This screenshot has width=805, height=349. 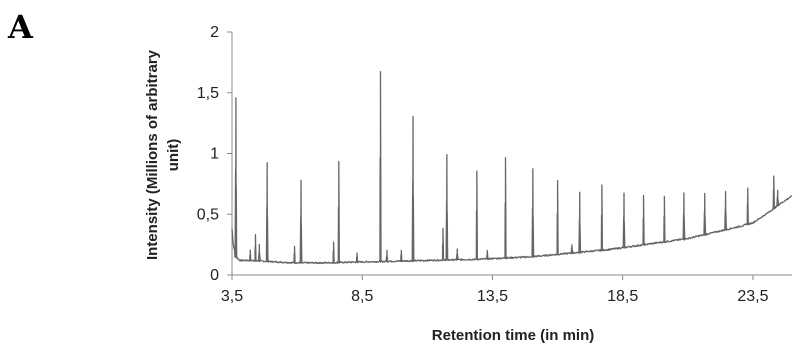 What do you see at coordinates (362, 296) in the screenshot?
I see `x-tick-label: 8,5` at bounding box center [362, 296].